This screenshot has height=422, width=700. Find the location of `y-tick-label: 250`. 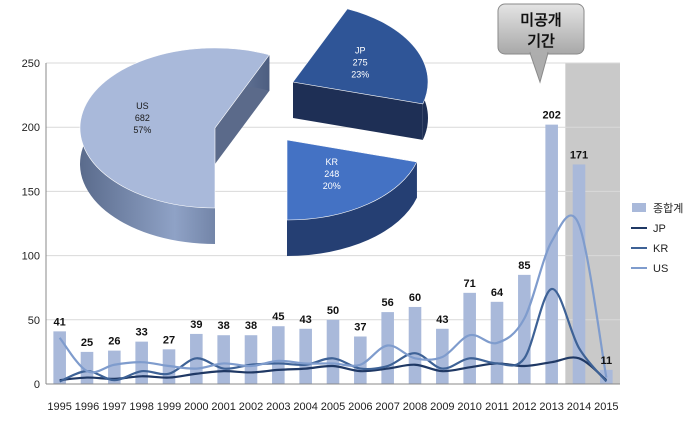

y-tick-label: 250 is located at coordinates (31, 64).